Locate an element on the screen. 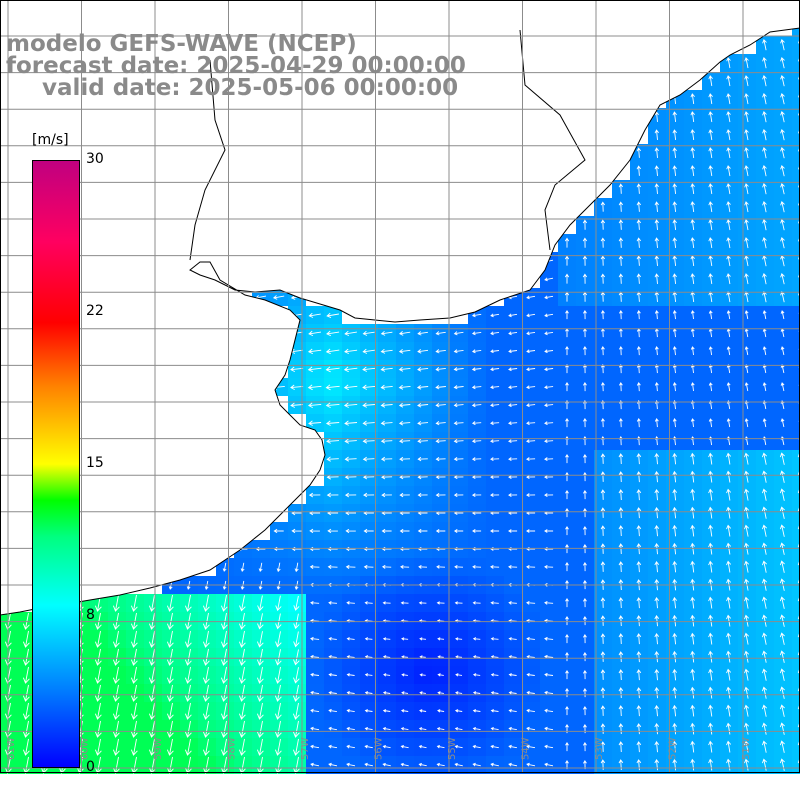 The height and width of the screenshot is (800, 800). longitude-label: 56W is located at coordinates (379, 748).